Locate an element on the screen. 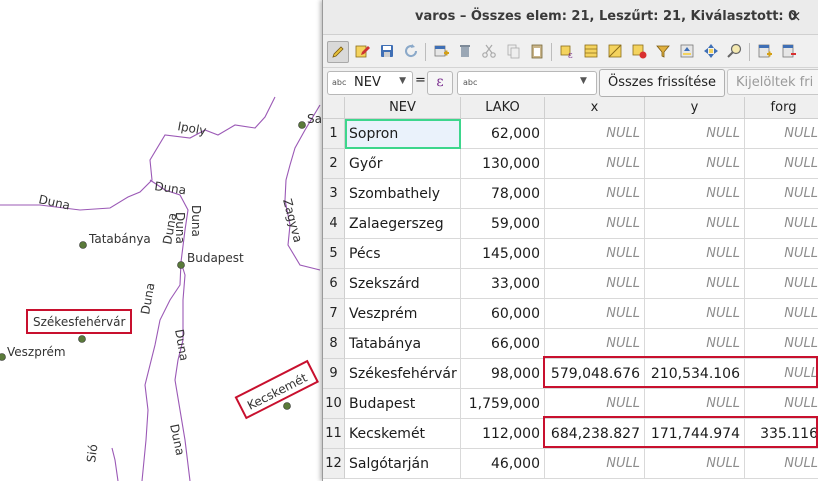 This screenshot has height=481, width=818. row-header: 1 is located at coordinates (334, 134).